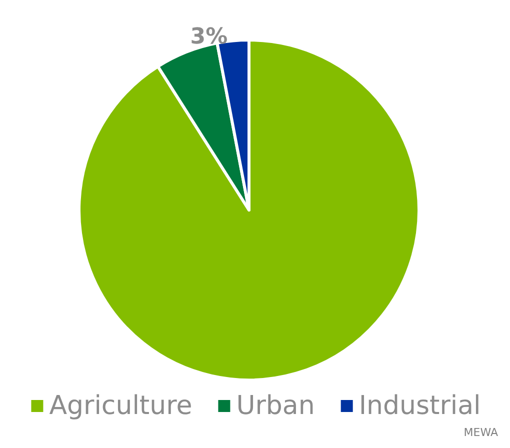 The image size is (510, 448). I want to click on data-label: 3%, so click(209, 37).